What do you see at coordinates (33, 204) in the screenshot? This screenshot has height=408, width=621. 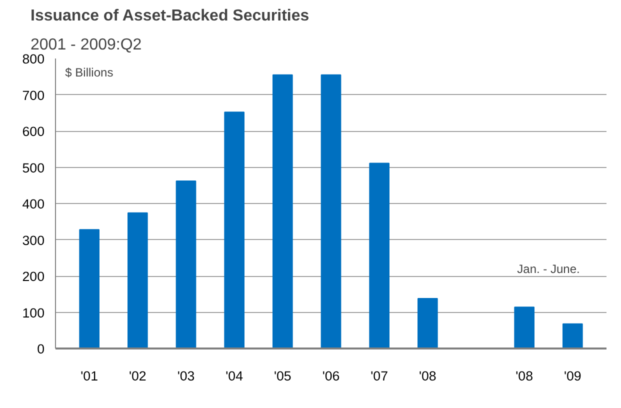 I see `y-tick-label: 400` at bounding box center [33, 204].